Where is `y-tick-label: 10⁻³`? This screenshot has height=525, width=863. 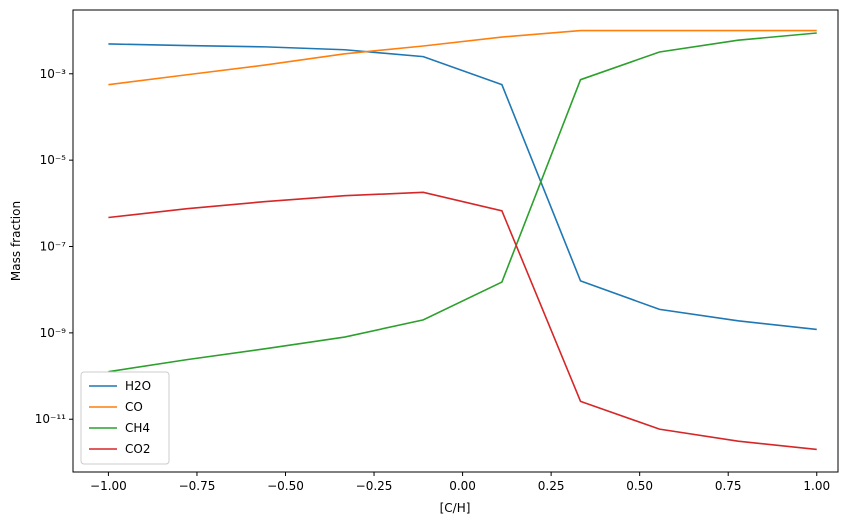
y-tick-label: 10⁻³ is located at coordinates (53, 74).